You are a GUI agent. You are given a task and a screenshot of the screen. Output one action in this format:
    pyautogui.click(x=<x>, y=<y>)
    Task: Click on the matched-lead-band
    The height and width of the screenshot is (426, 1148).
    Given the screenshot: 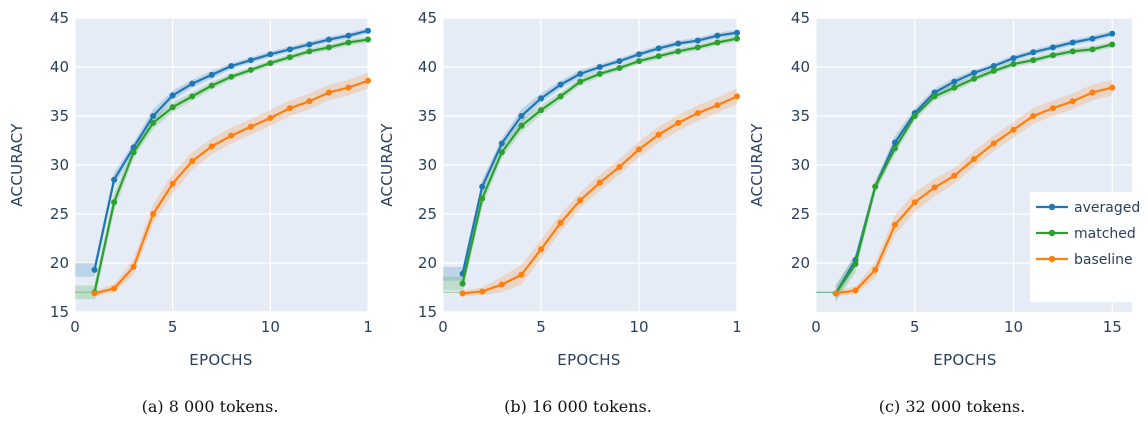 What is the action you would take?
    pyautogui.click(x=85, y=292)
    